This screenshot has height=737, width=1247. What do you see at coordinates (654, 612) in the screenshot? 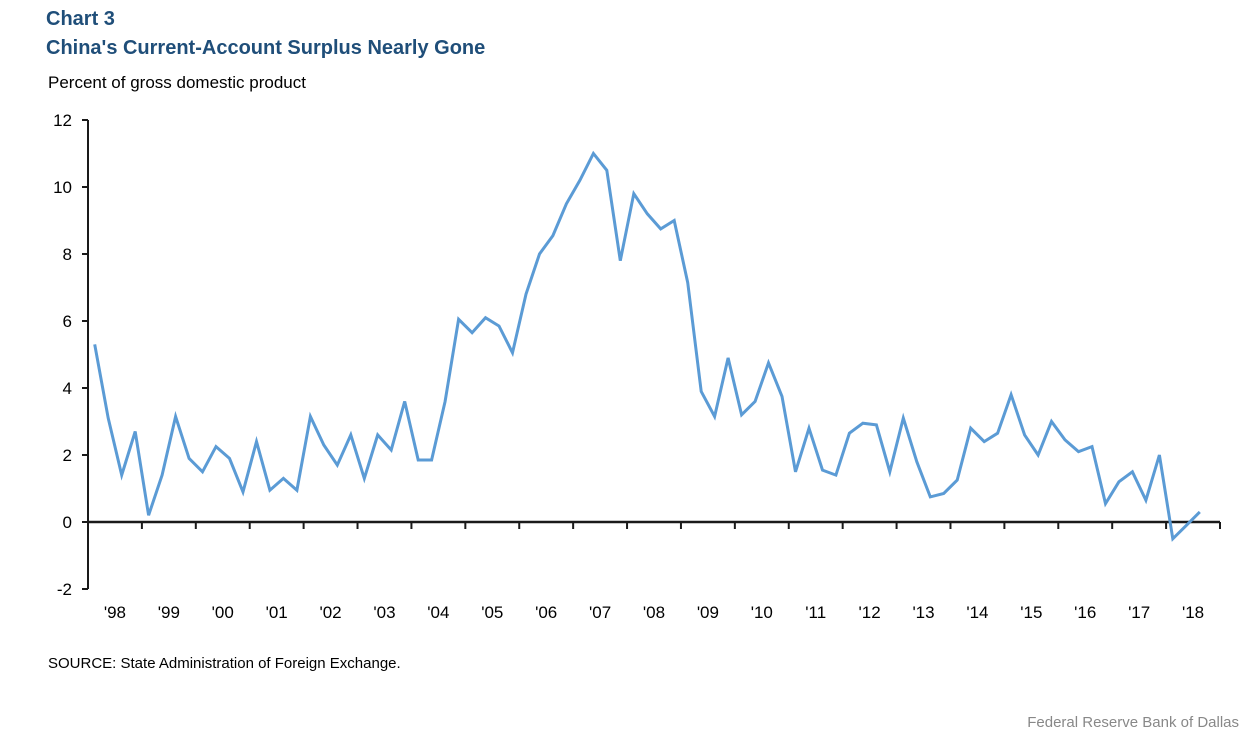
I see `x-tick-label: '08` at bounding box center [654, 612].